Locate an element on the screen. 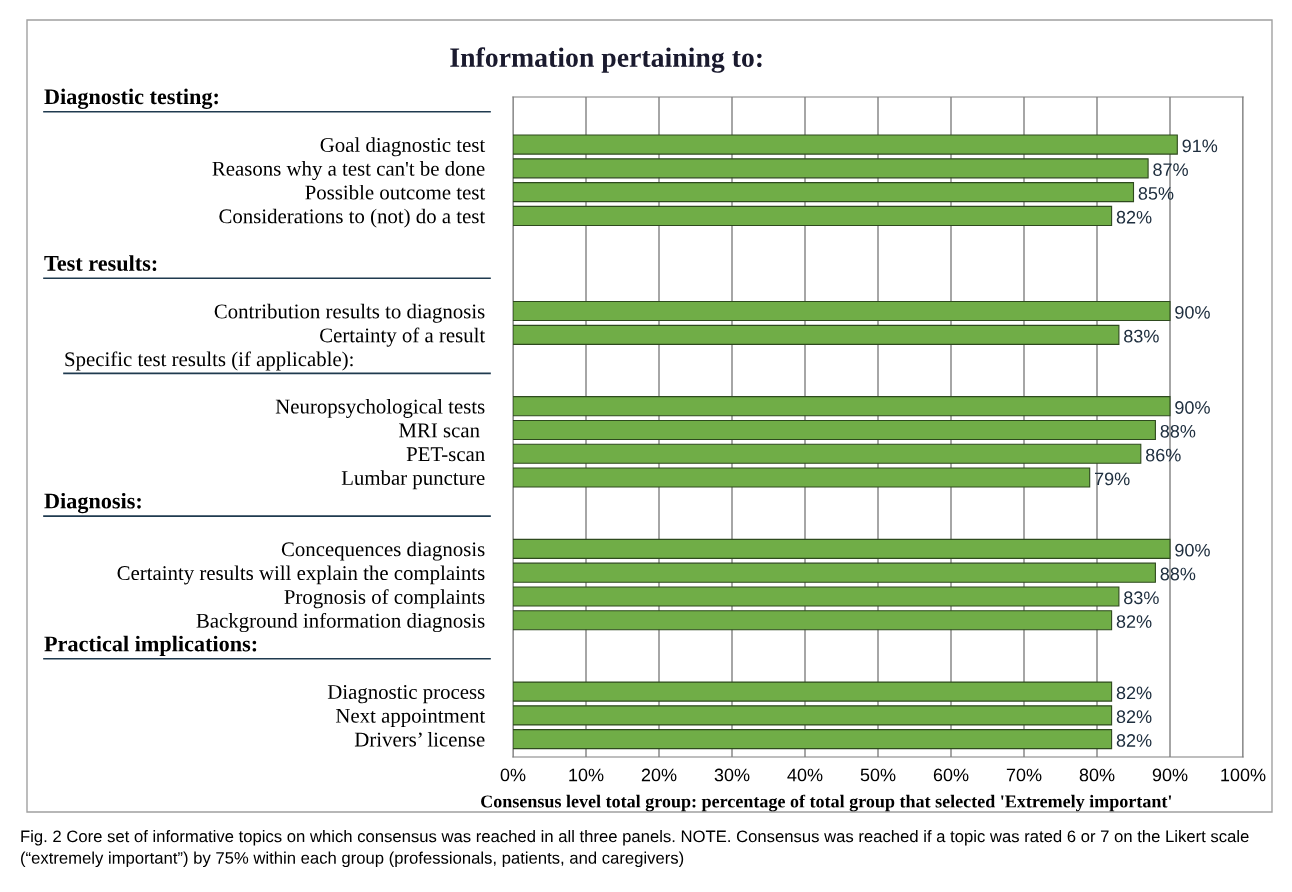 Image resolution: width=1292 pixels, height=892 pixels. x-tick-label: 80% is located at coordinates (1097, 775).